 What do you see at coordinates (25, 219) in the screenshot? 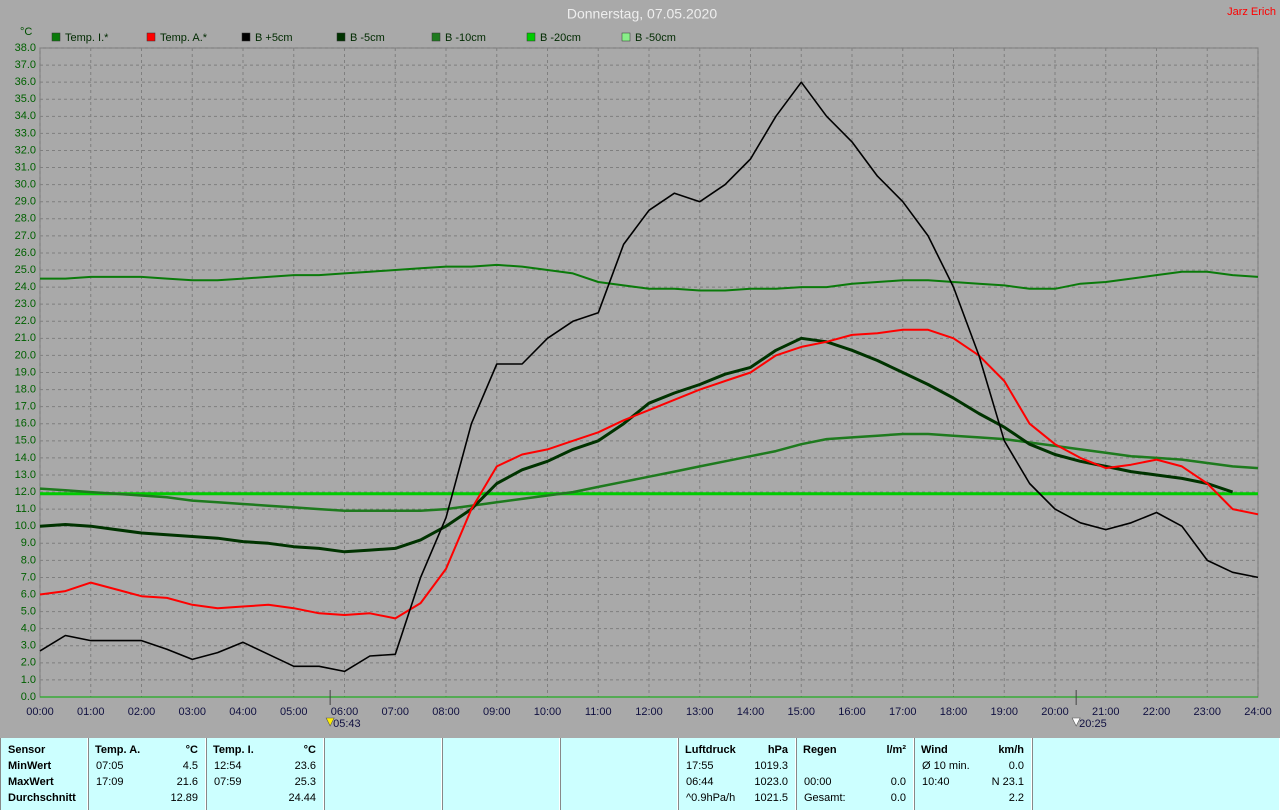
I see `y-tick-label: 28.0` at bounding box center [25, 219].